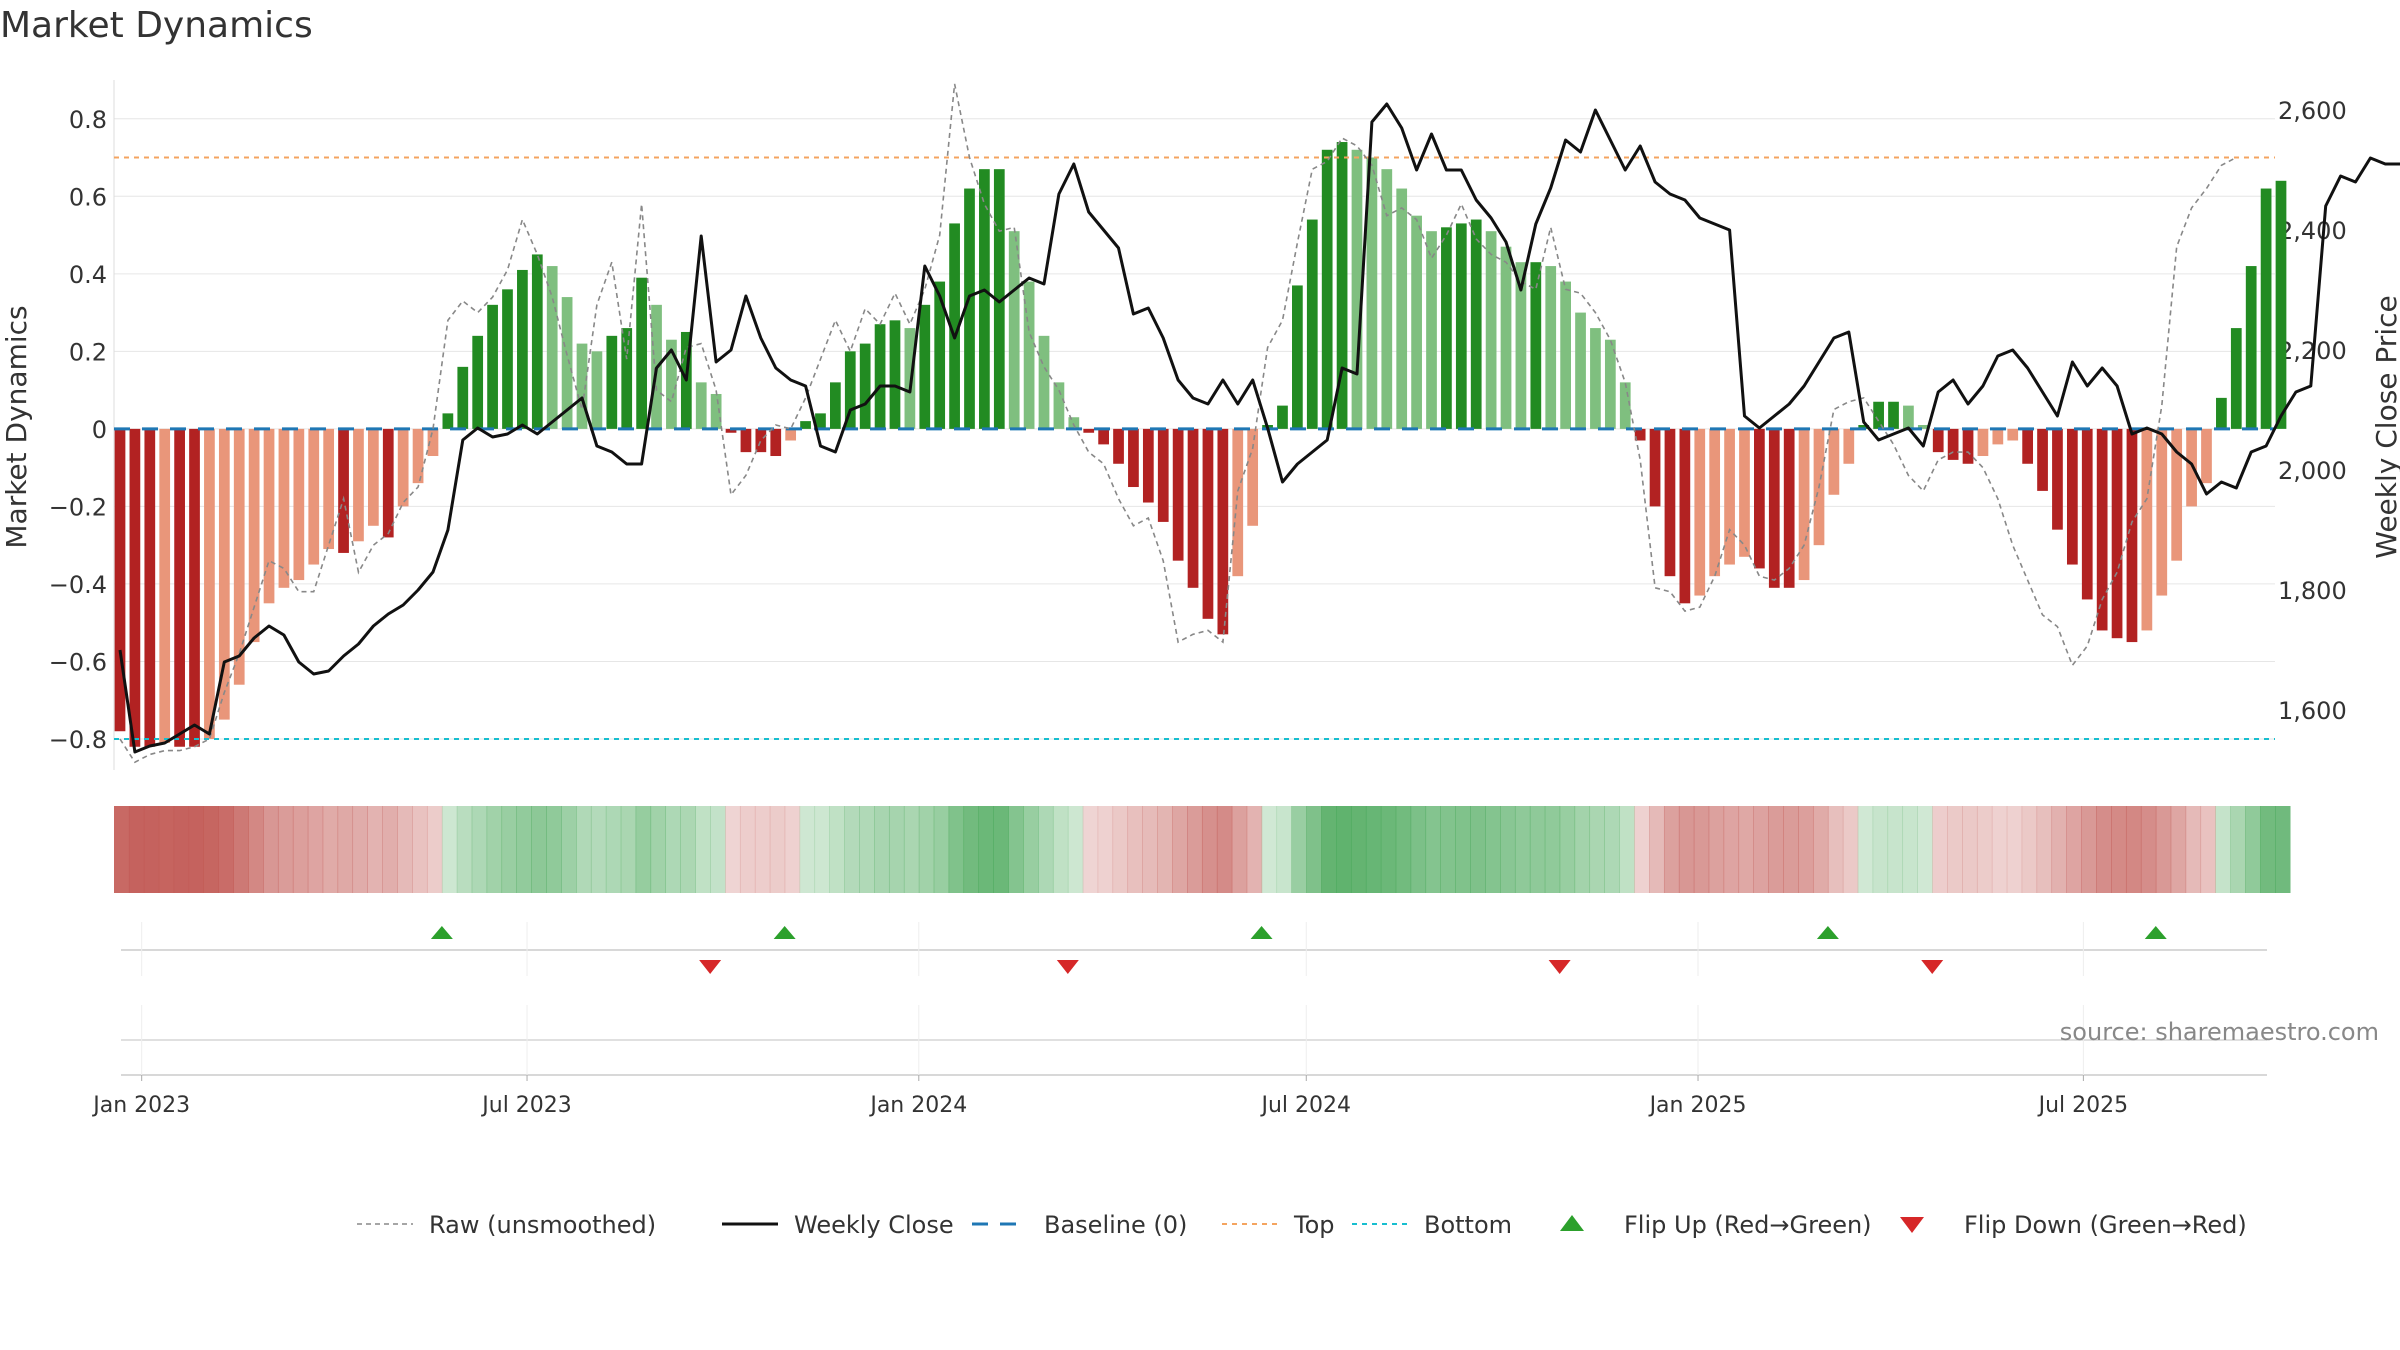  I want to click on y-tick-label-right: 1,800, so click(2312, 591).